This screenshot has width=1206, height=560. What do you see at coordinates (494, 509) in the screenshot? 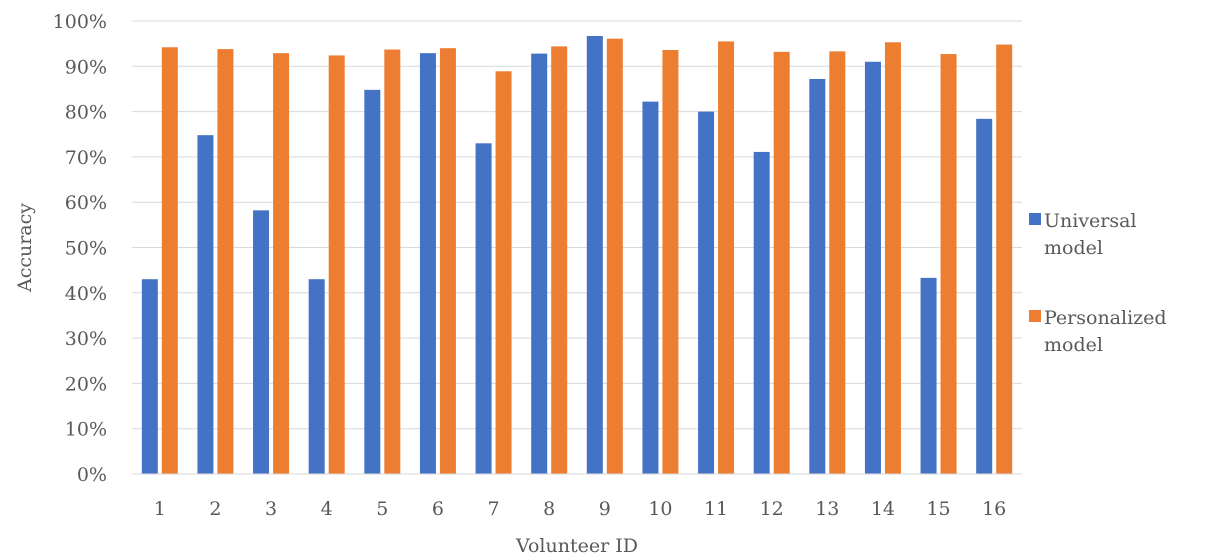
I see `x-tick-label: 7` at bounding box center [494, 509].